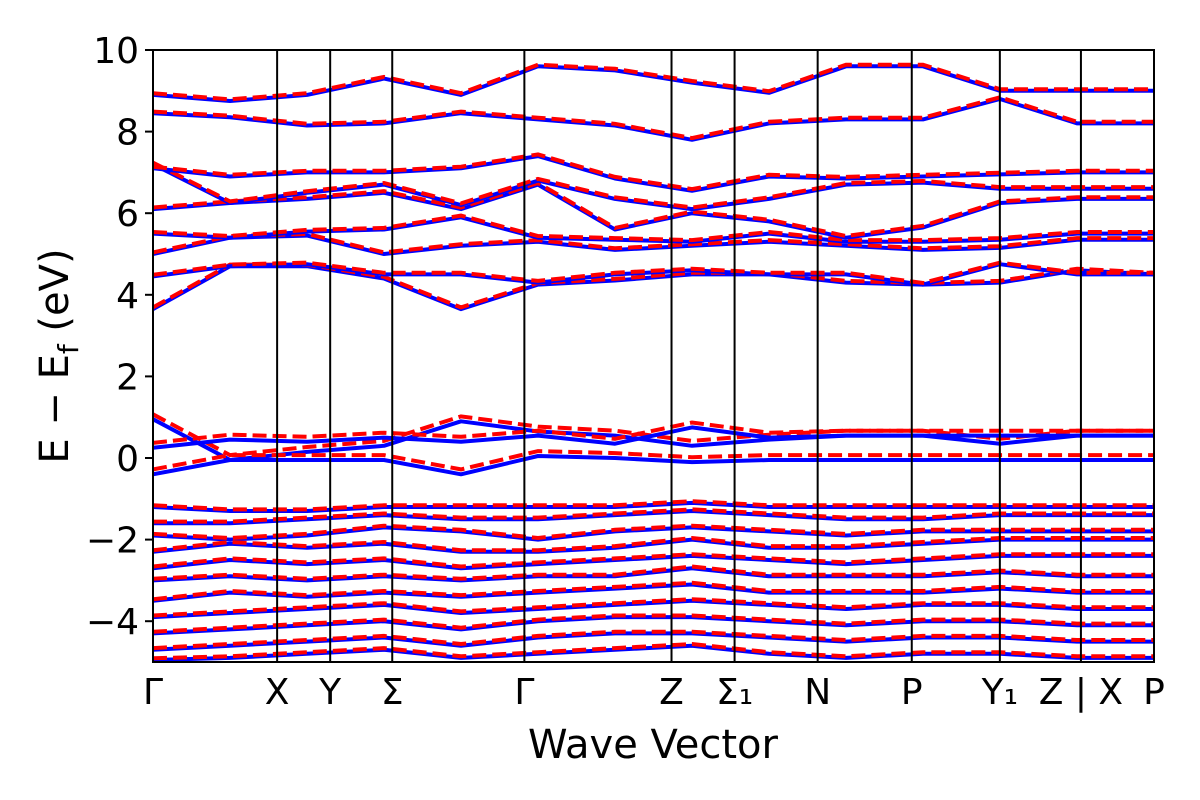 The height and width of the screenshot is (800, 1200). I want to click on kpoint-label: Y, so click(330, 692).